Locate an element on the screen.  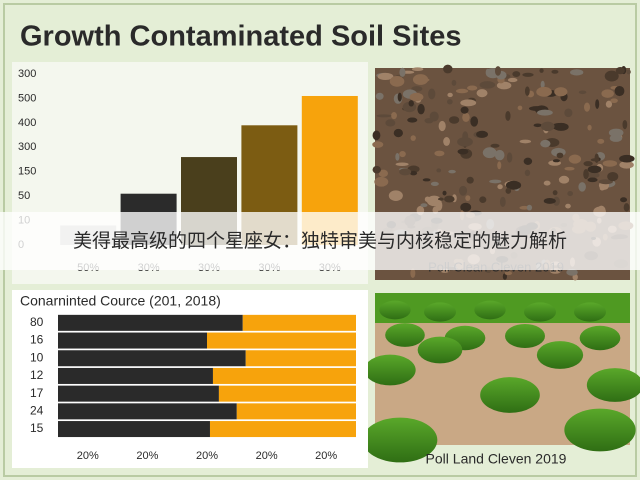
title: Growth Contaminated Soil Sites is located at coordinates (241, 37).